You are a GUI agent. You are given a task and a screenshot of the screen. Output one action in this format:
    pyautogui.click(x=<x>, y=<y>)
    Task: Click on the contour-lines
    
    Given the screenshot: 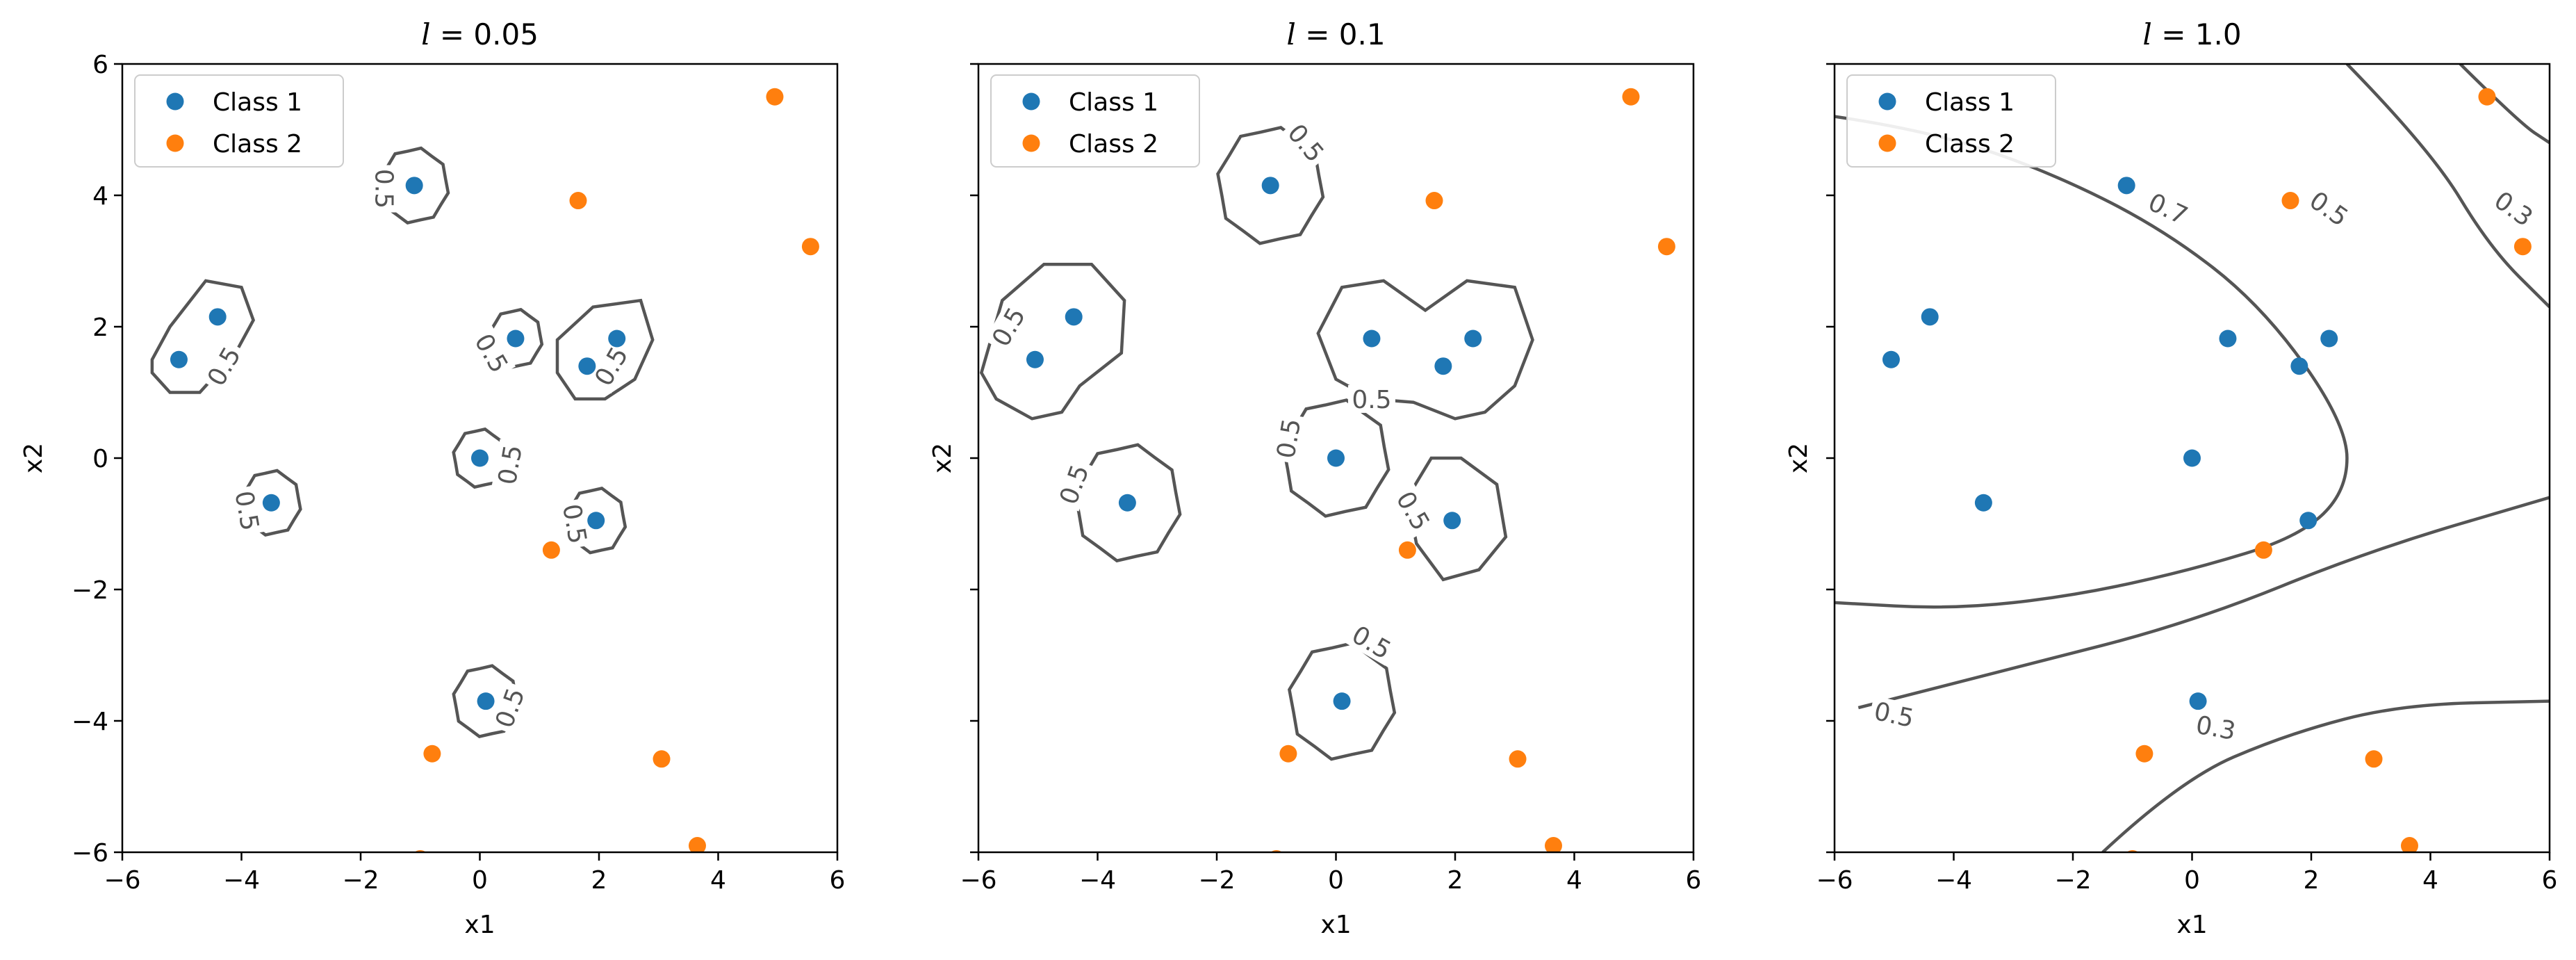 What is the action you would take?
    pyautogui.click(x=1256, y=443)
    